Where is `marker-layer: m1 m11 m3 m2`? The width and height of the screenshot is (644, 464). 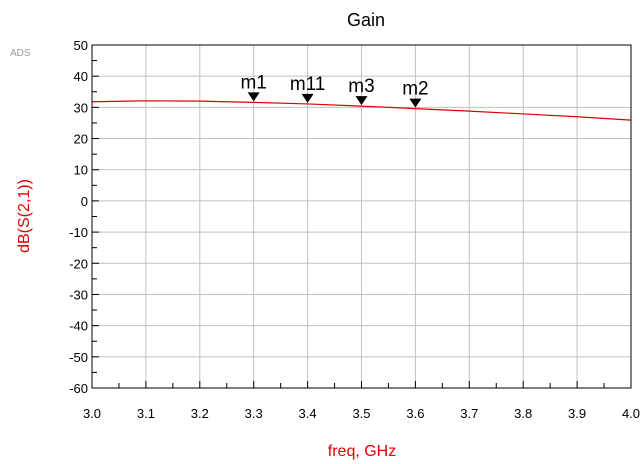 marker-layer: m1 m11 m3 m2 is located at coordinates (334, 90).